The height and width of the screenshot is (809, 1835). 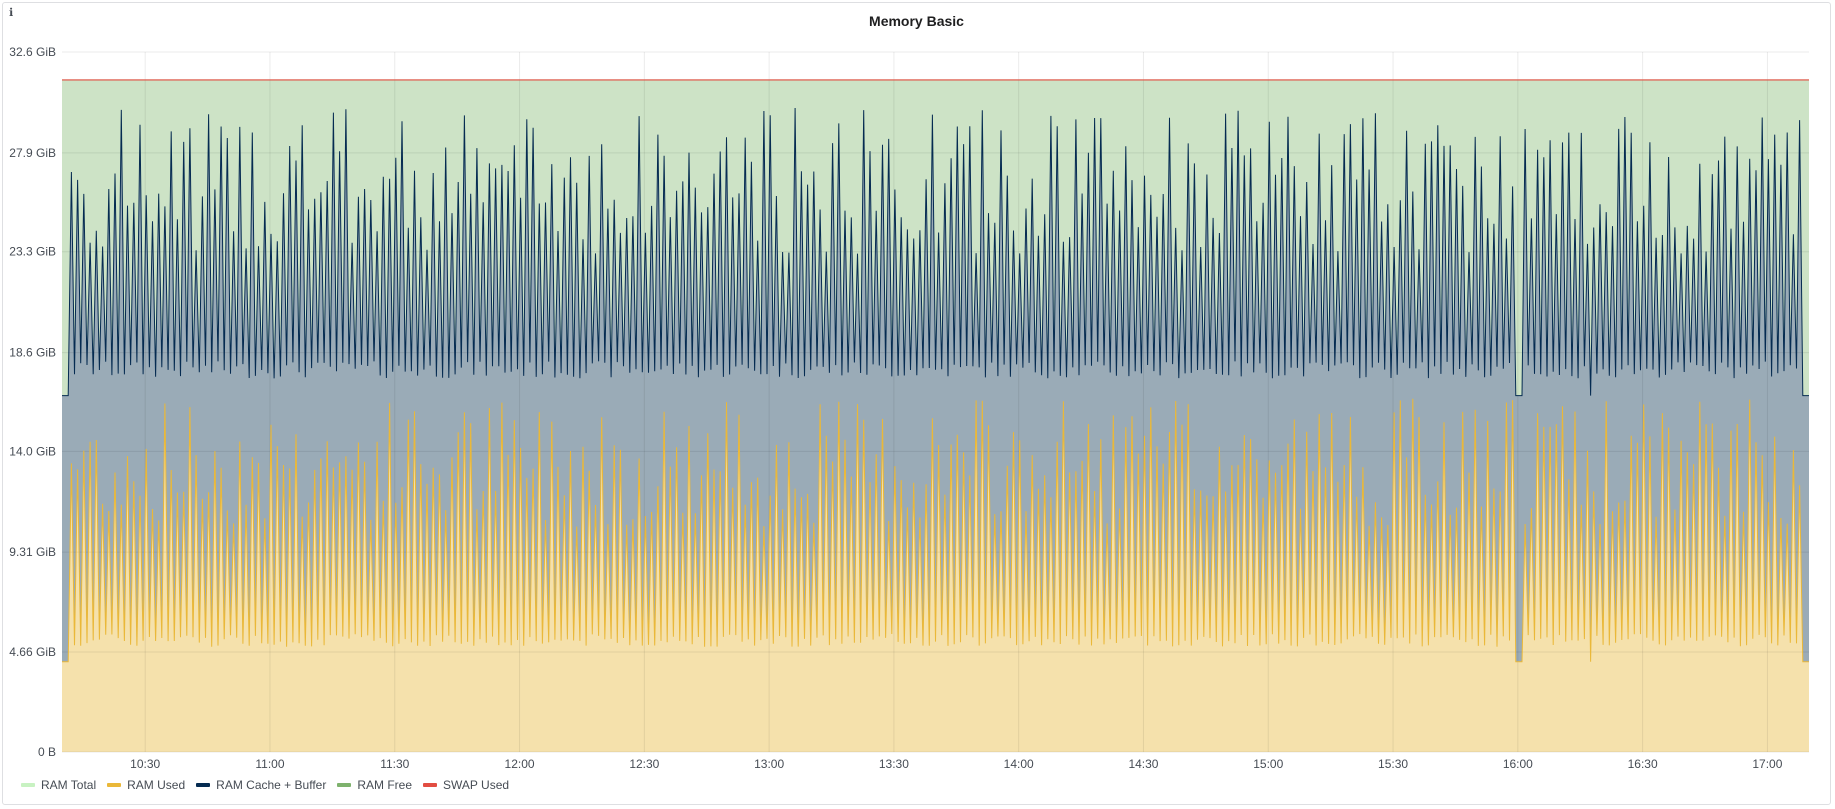 What do you see at coordinates (769, 764) in the screenshot?
I see `x-tick-label: 13:00` at bounding box center [769, 764].